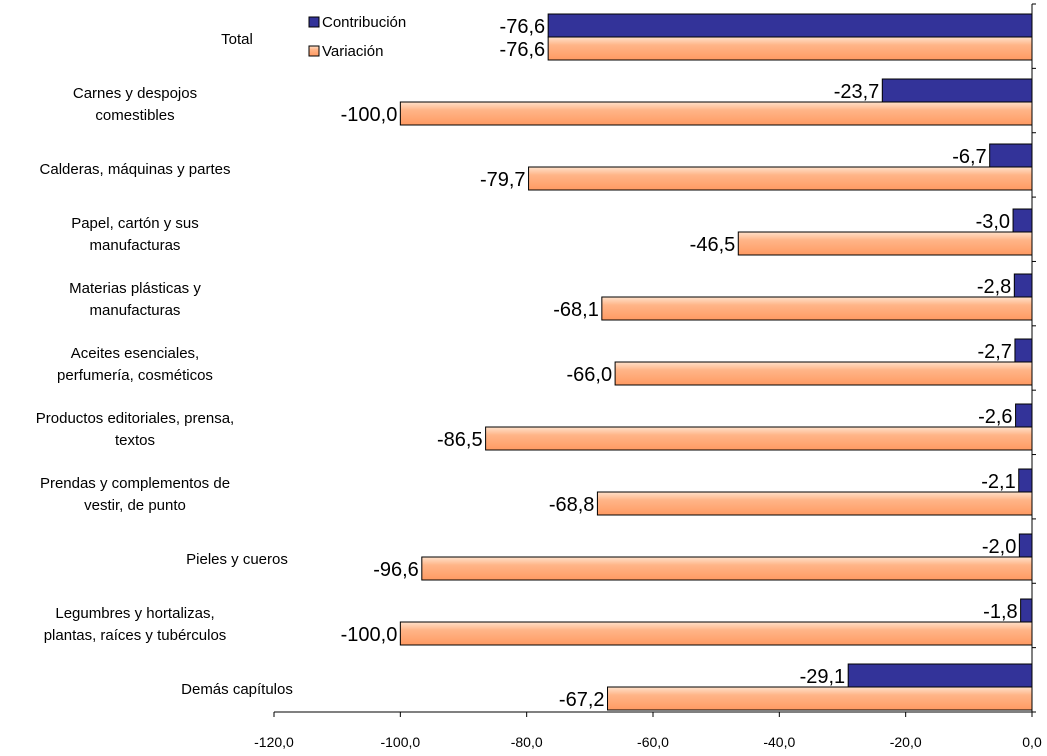 This screenshot has height=756, width=1047. I want to click on x-tick-label: -120,0, so click(274, 742).